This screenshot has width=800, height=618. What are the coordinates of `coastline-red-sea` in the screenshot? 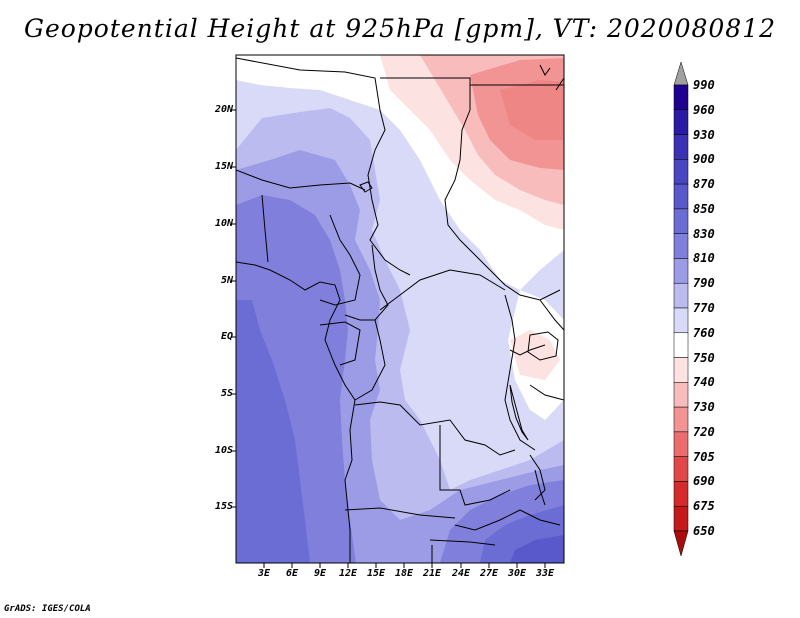 It's located at (559, 84).